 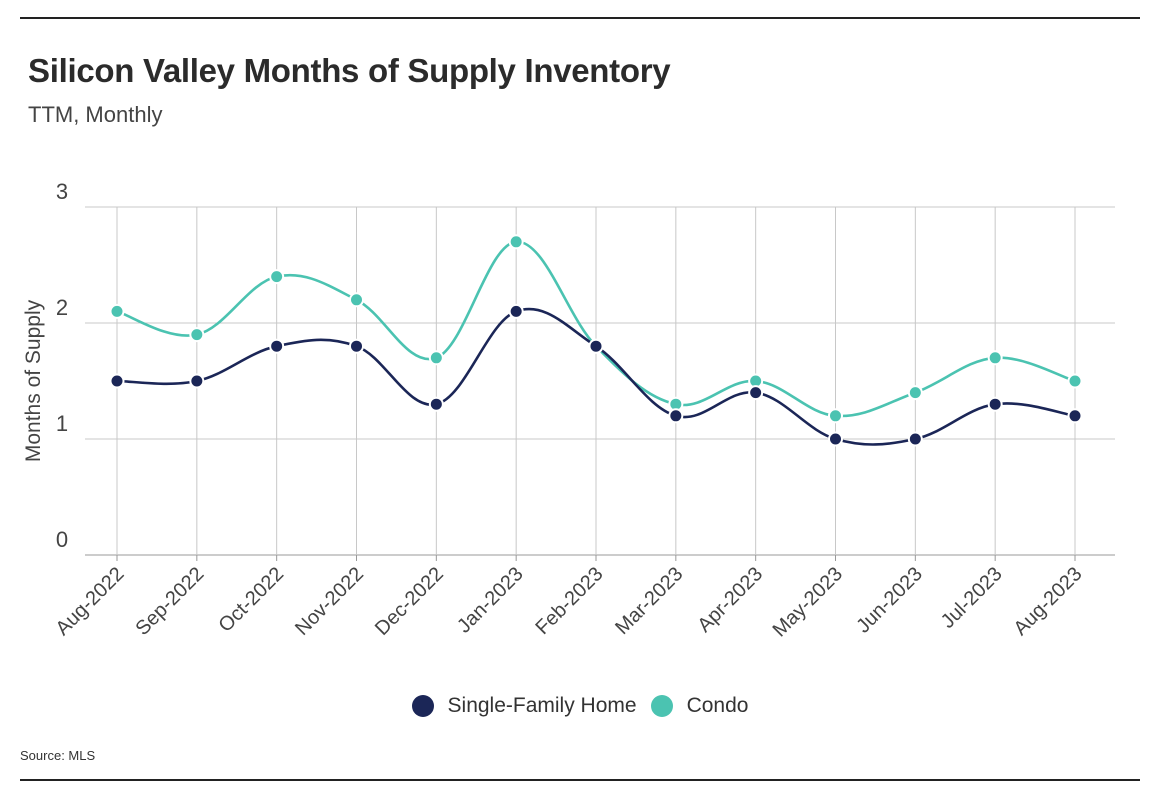 What do you see at coordinates (569, 601) in the screenshot?
I see `x-tick-label: Feb-2023` at bounding box center [569, 601].